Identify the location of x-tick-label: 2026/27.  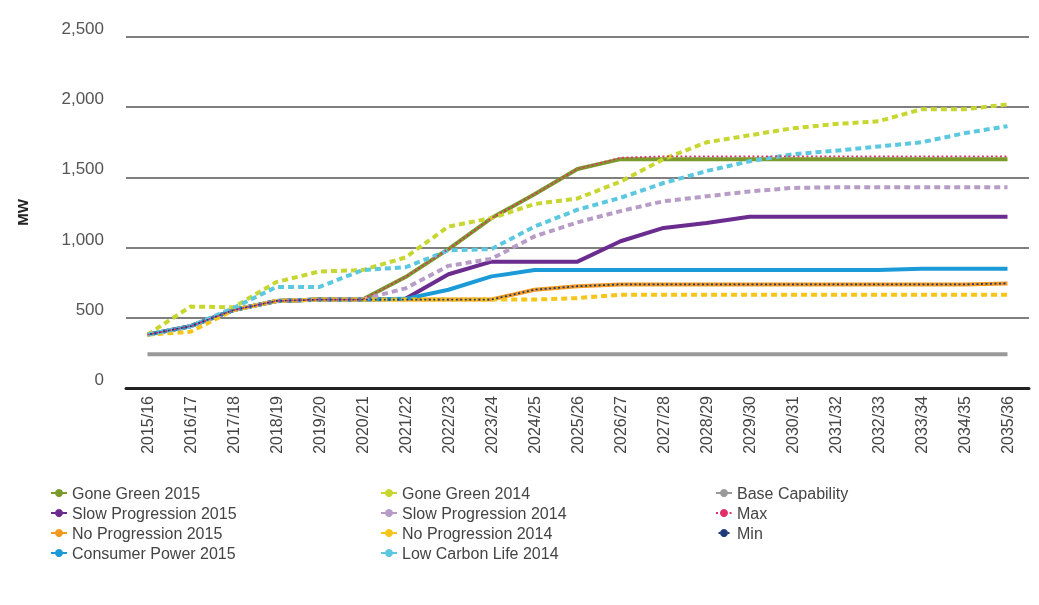
(620, 424).